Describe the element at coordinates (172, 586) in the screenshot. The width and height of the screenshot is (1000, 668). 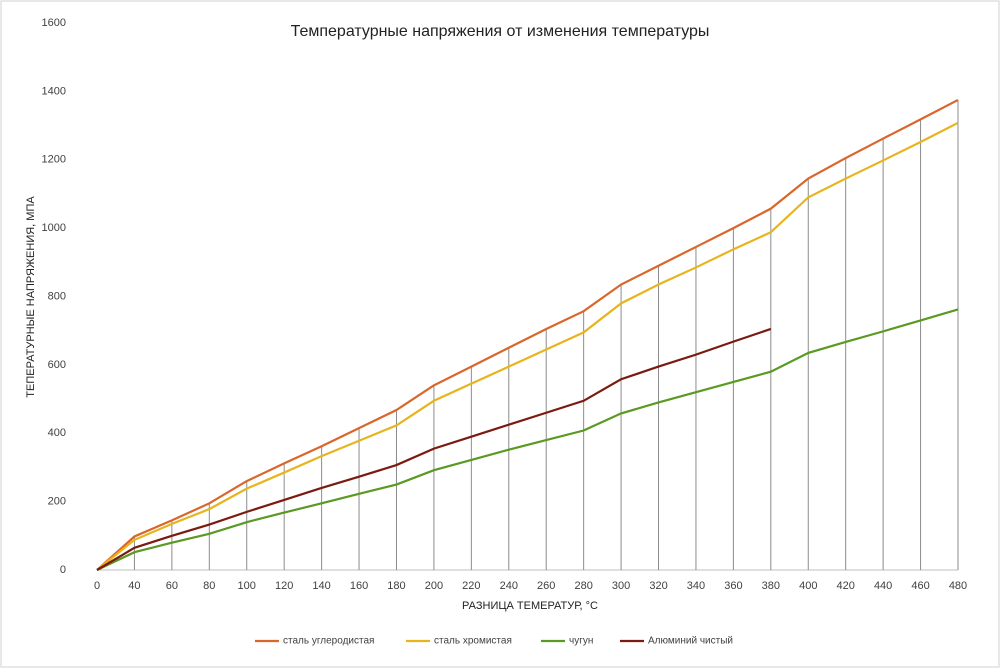
I see `x-tick-label: 60` at that location.